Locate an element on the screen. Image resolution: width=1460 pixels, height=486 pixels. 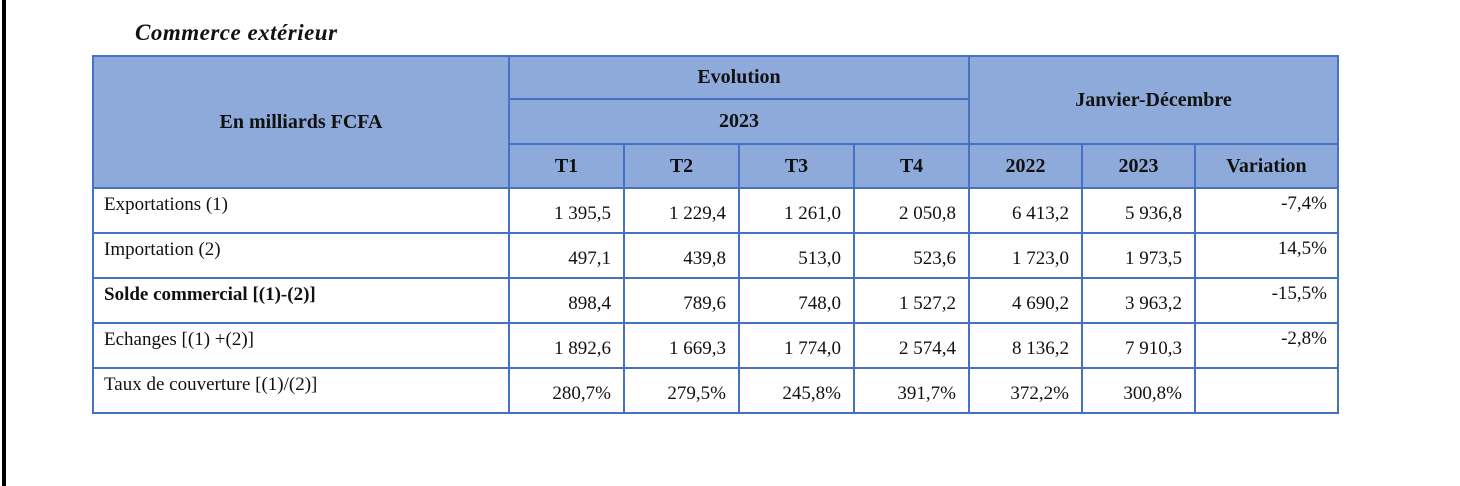
solde-t1-value: 898,4 is located at coordinates (566, 300).